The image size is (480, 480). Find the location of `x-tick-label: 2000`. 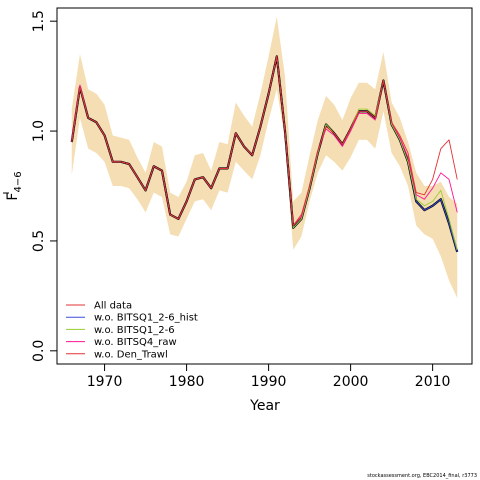

x-tick-label: 2000 is located at coordinates (351, 382).